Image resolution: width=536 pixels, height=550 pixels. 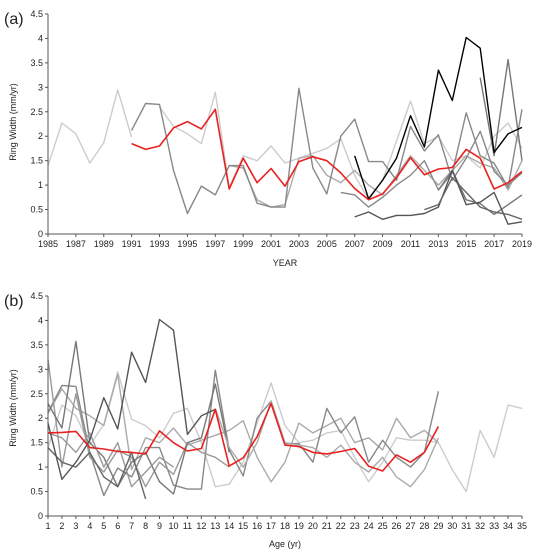 I want to click on x-tick-label-a-15: 2015, so click(x=466, y=244).